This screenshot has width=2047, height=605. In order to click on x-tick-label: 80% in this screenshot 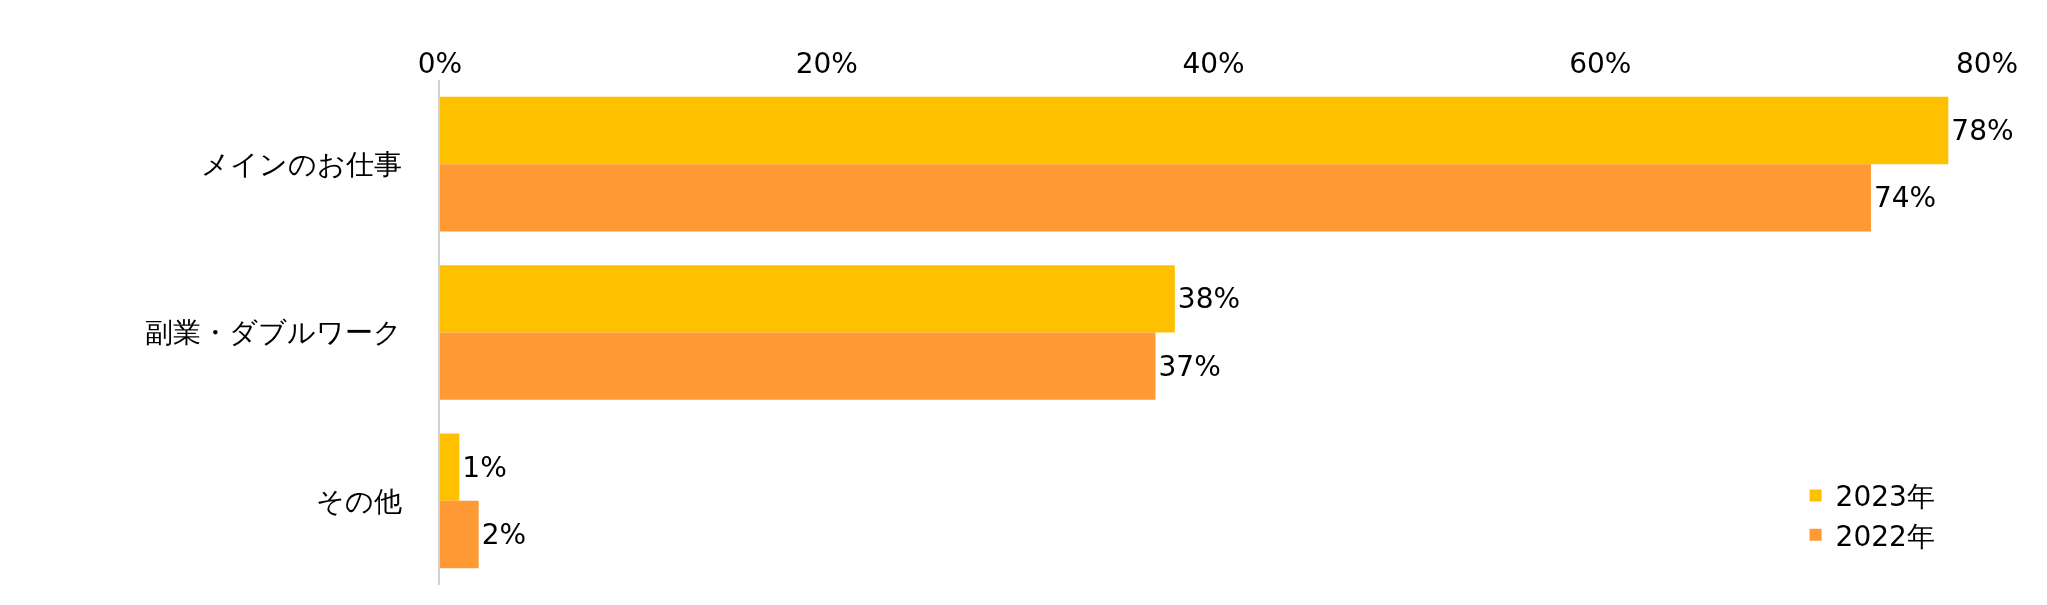, I will do `click(1987, 64)`.